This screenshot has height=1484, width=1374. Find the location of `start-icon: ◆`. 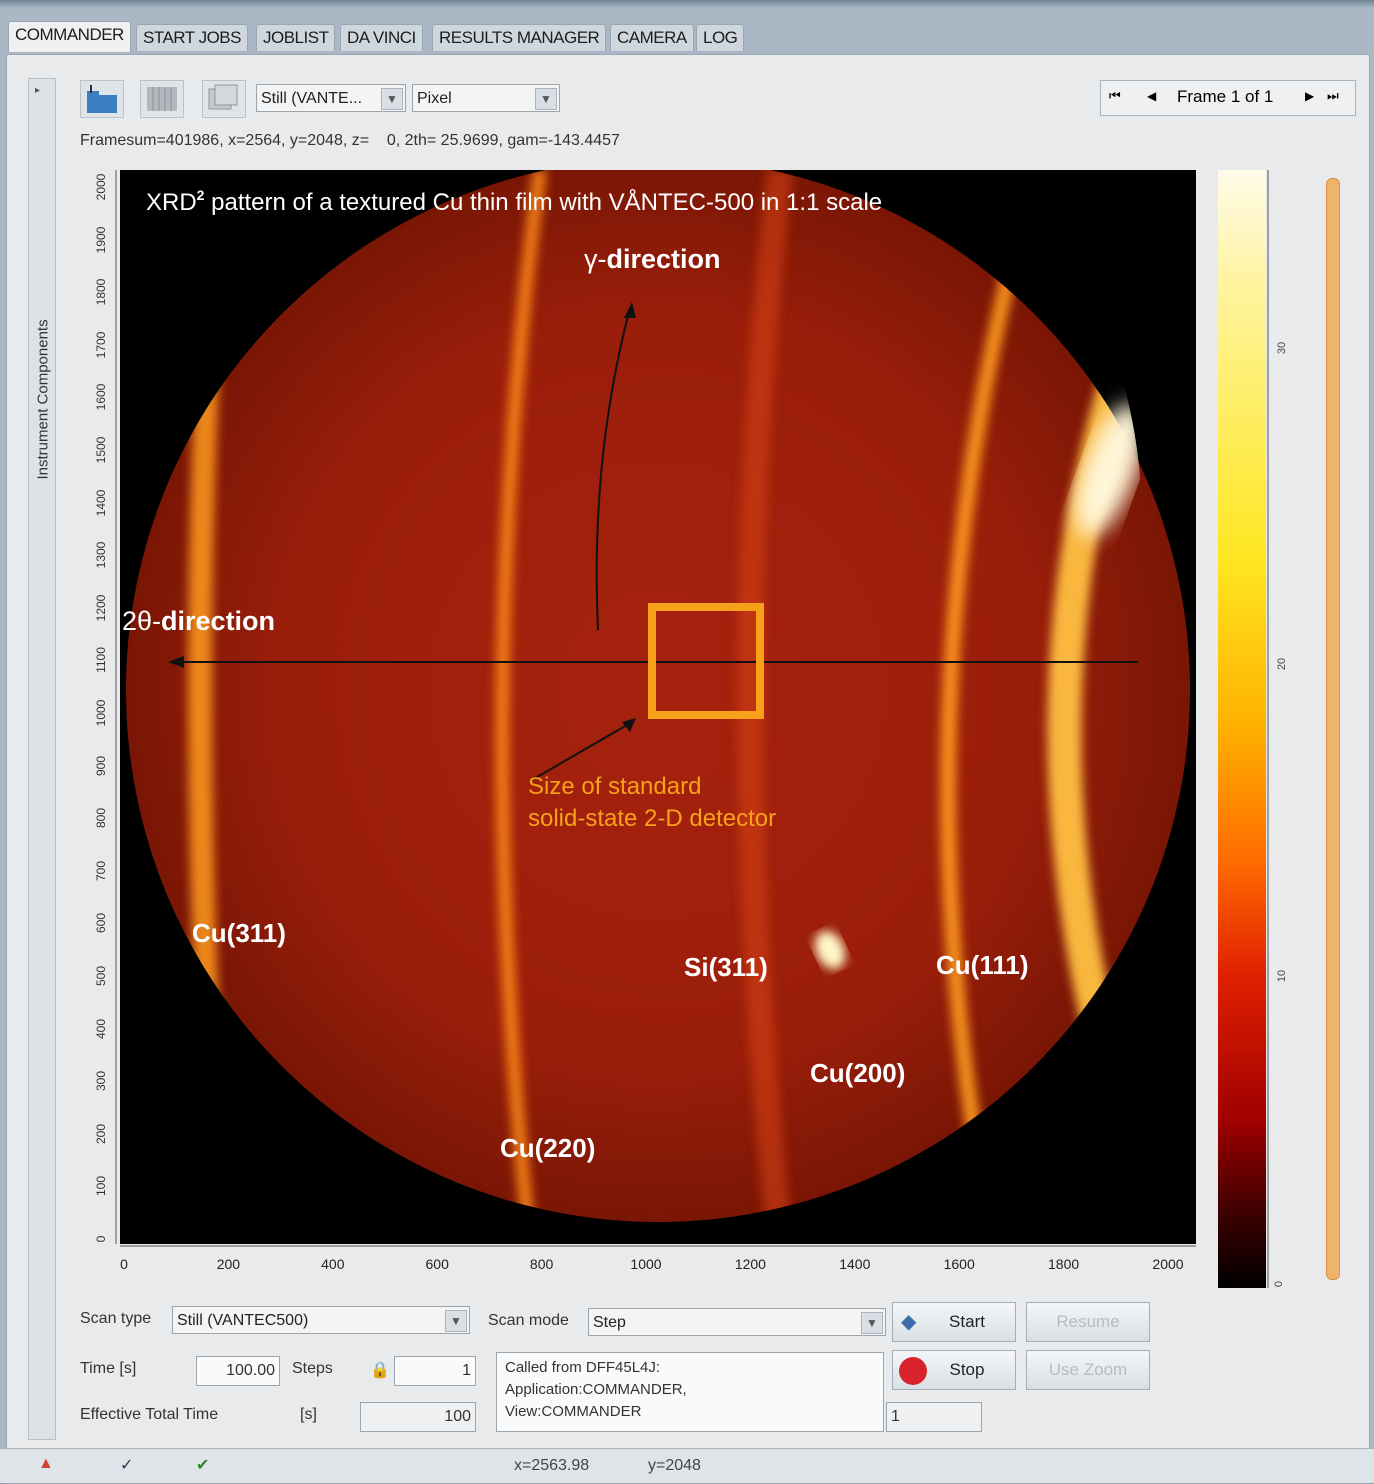

start-icon: ◆ is located at coordinates (909, 1322).